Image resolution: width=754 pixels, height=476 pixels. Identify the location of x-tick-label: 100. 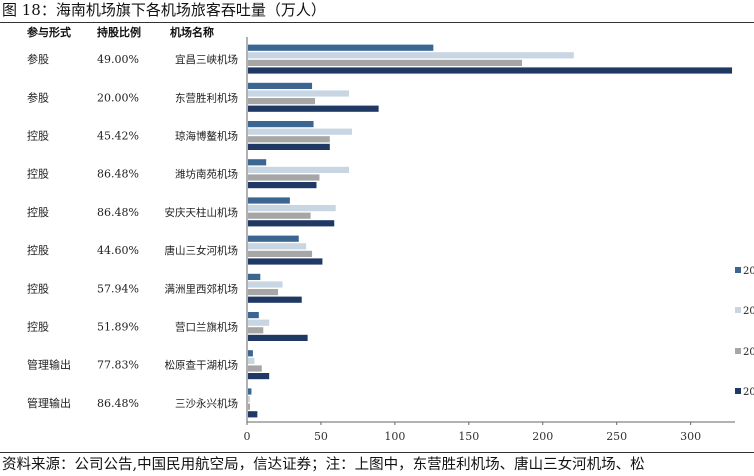
(394, 436).